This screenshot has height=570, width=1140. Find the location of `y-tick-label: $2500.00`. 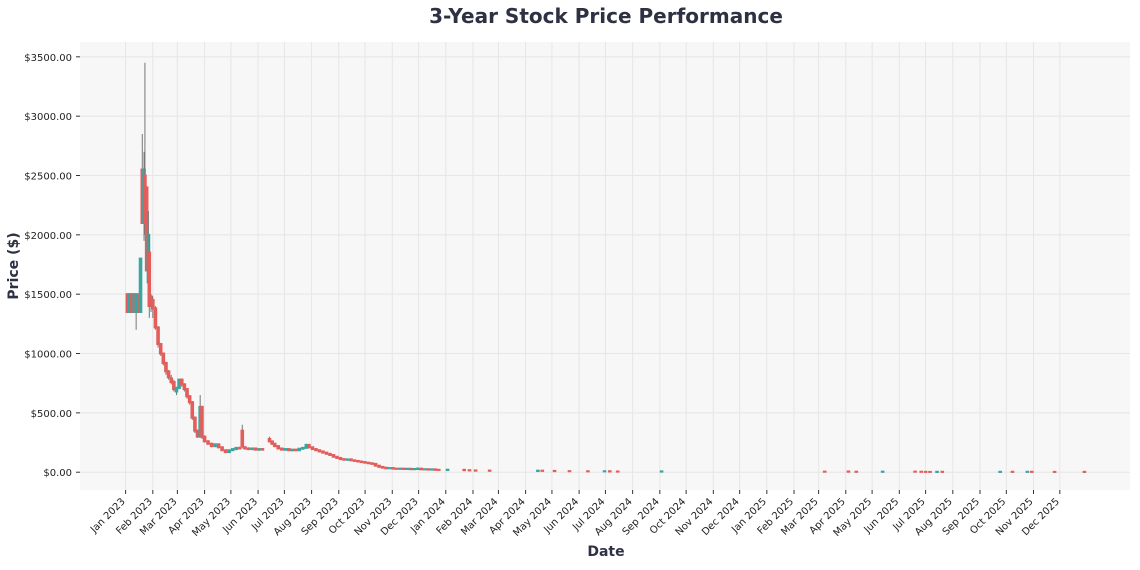

y-tick-label: $2500.00 is located at coordinates (48, 177).